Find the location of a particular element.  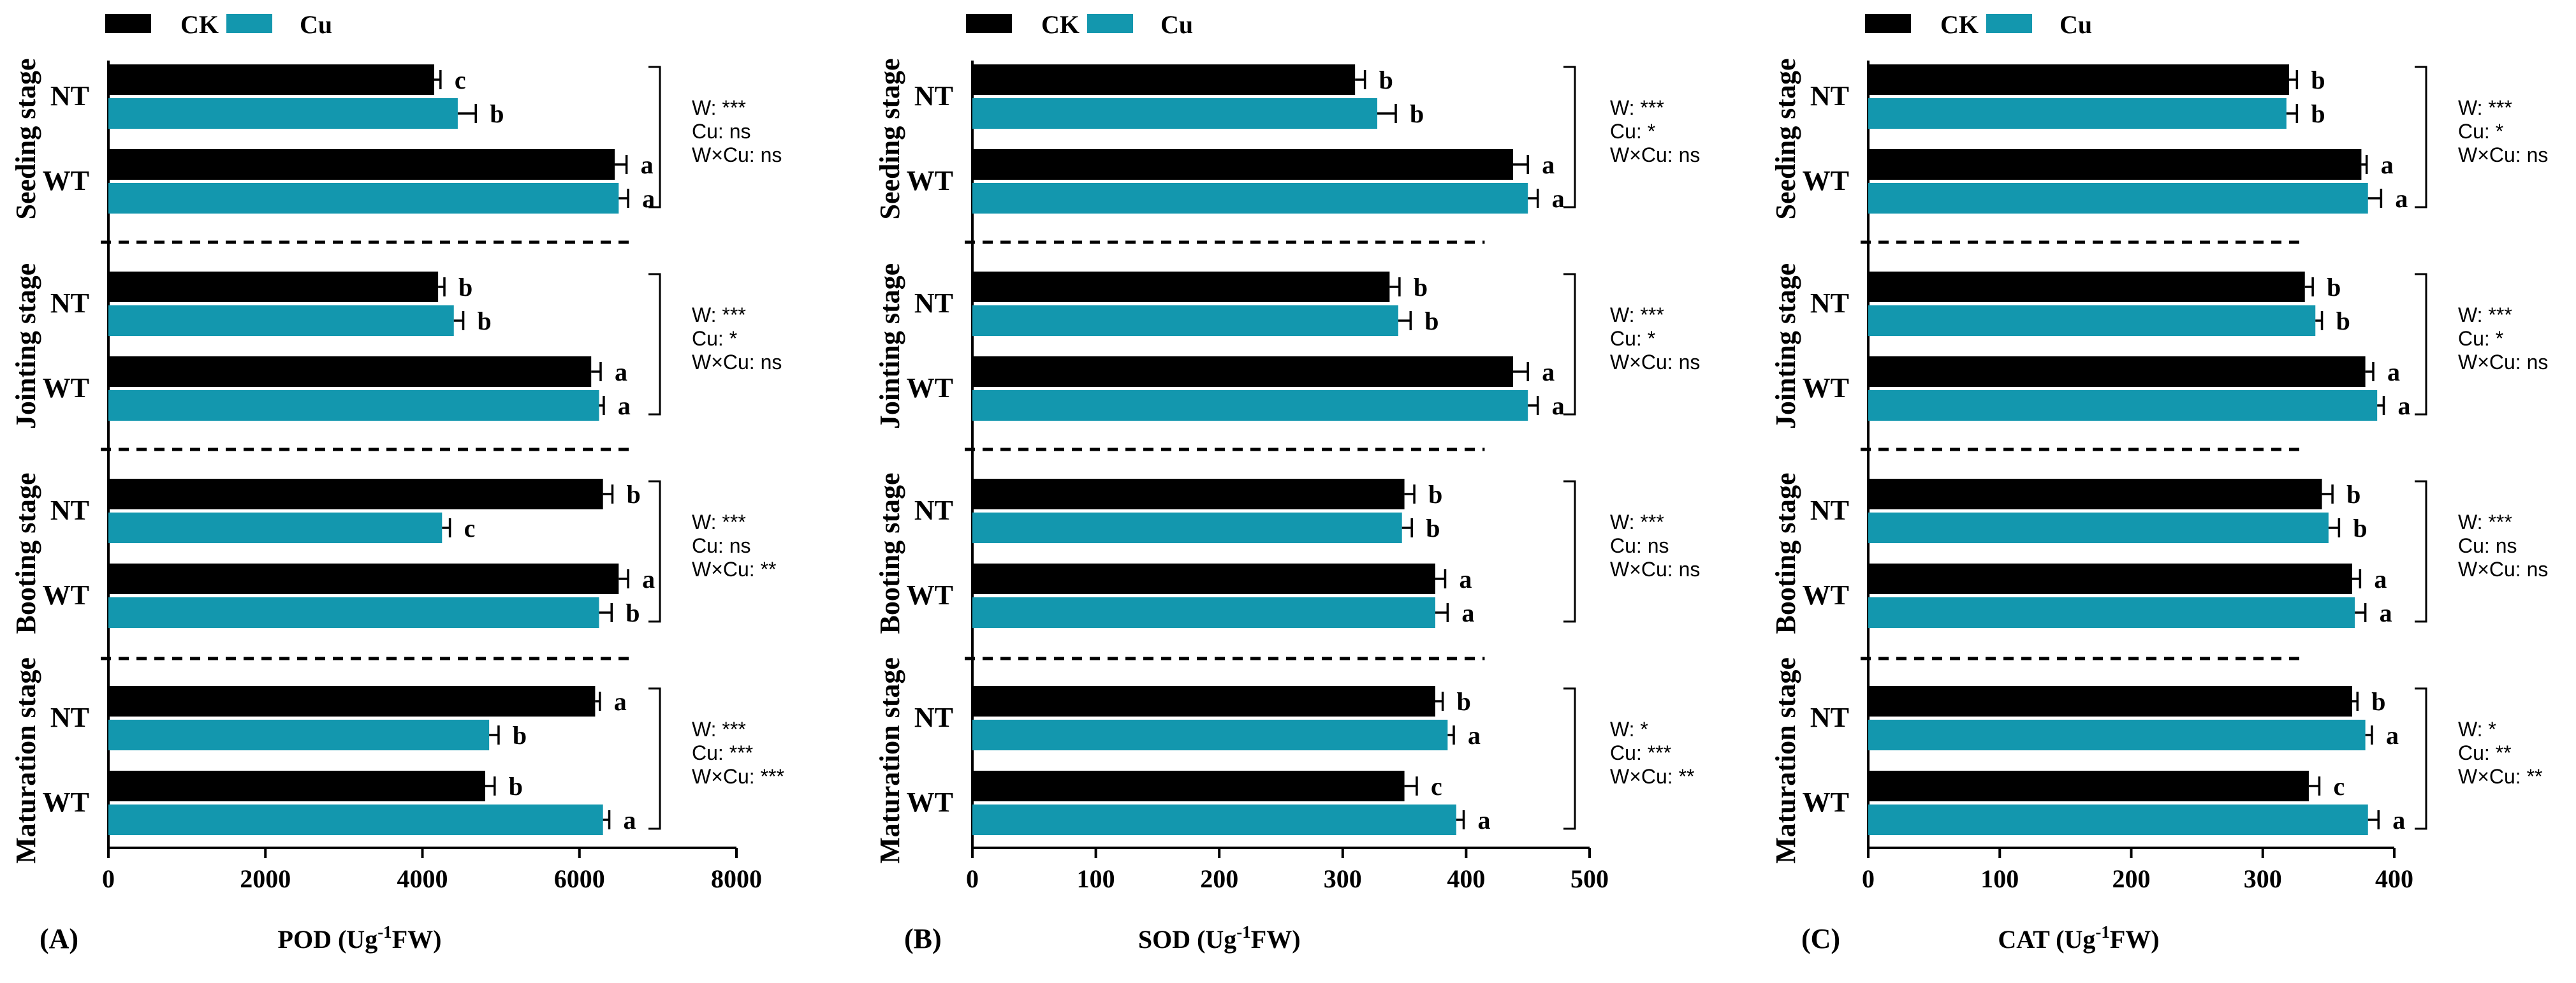

x-tick-label: 2000 is located at coordinates (265, 878).